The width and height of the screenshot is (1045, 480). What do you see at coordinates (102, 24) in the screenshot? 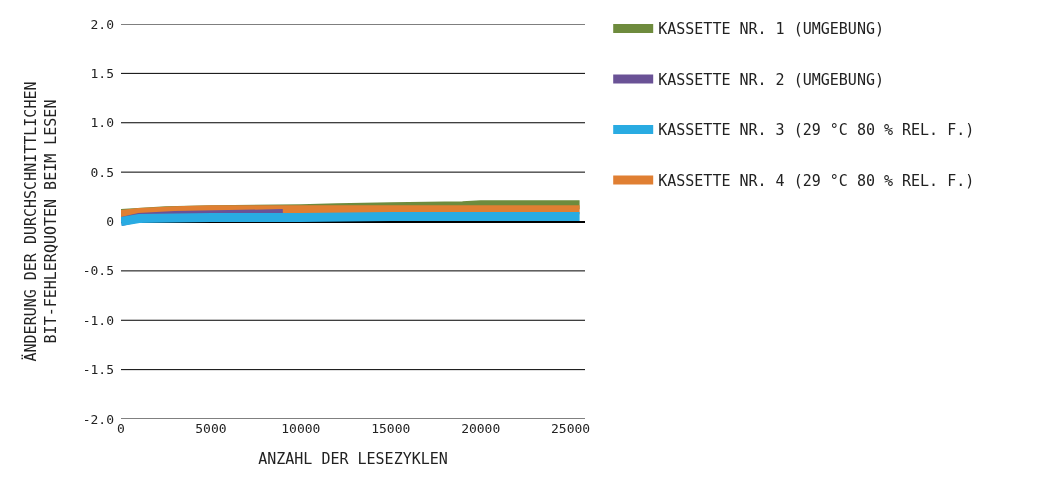
I see `y-tick-label: 2.0` at bounding box center [102, 24].